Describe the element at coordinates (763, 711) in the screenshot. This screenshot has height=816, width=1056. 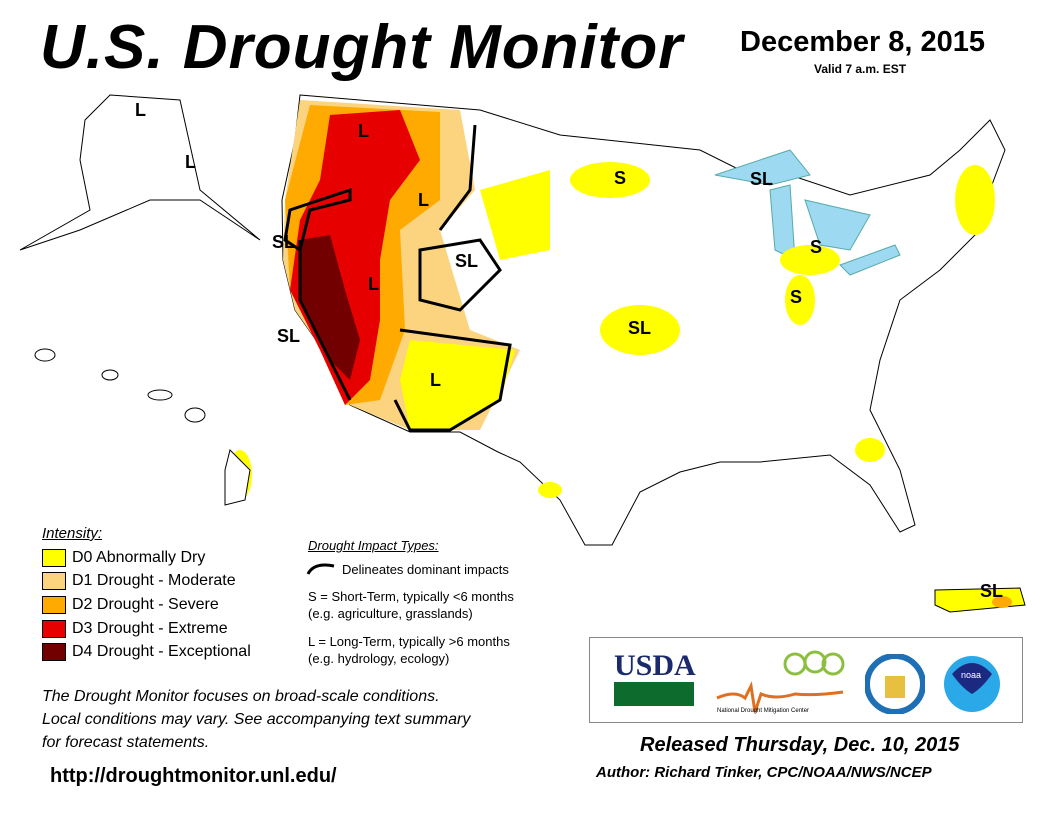
I see `svg-text:National Drought Mitigation Ce: National Drought Mitigation Center` at that location.